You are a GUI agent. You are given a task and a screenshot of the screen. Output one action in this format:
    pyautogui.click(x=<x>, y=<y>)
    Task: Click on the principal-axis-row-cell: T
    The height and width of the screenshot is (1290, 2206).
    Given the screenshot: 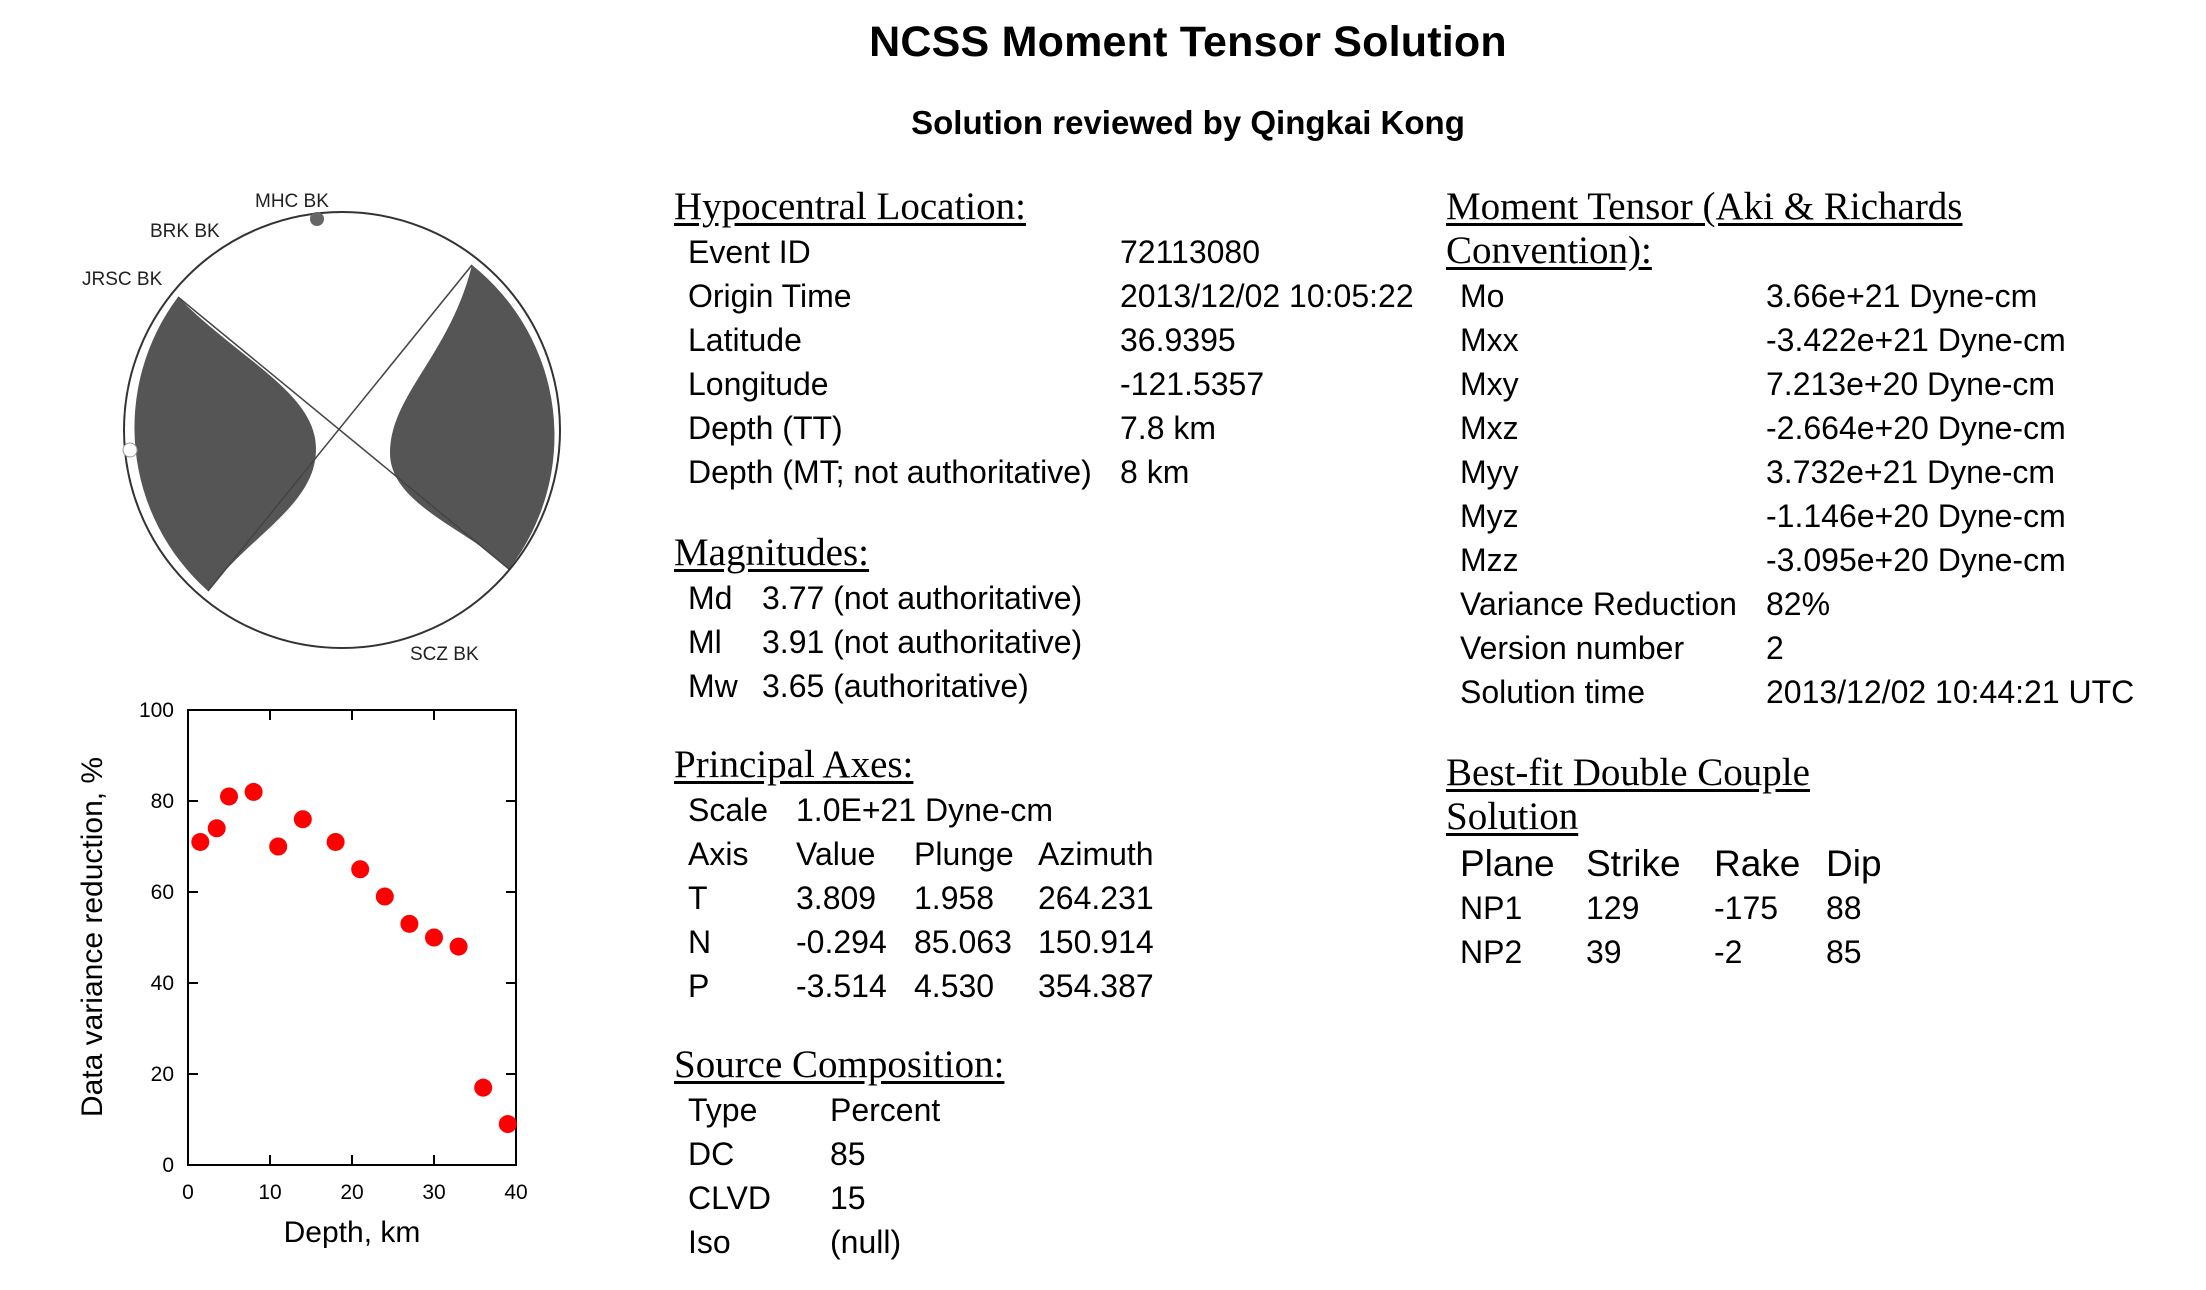 What is the action you would take?
    pyautogui.click(x=698, y=898)
    